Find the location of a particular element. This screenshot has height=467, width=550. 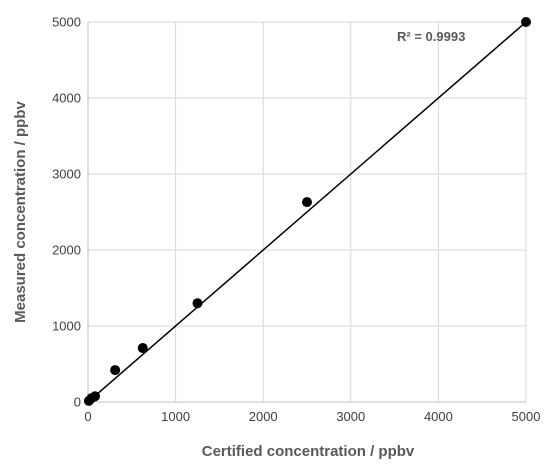

y-tick-label: 2000 is located at coordinates (66, 250).